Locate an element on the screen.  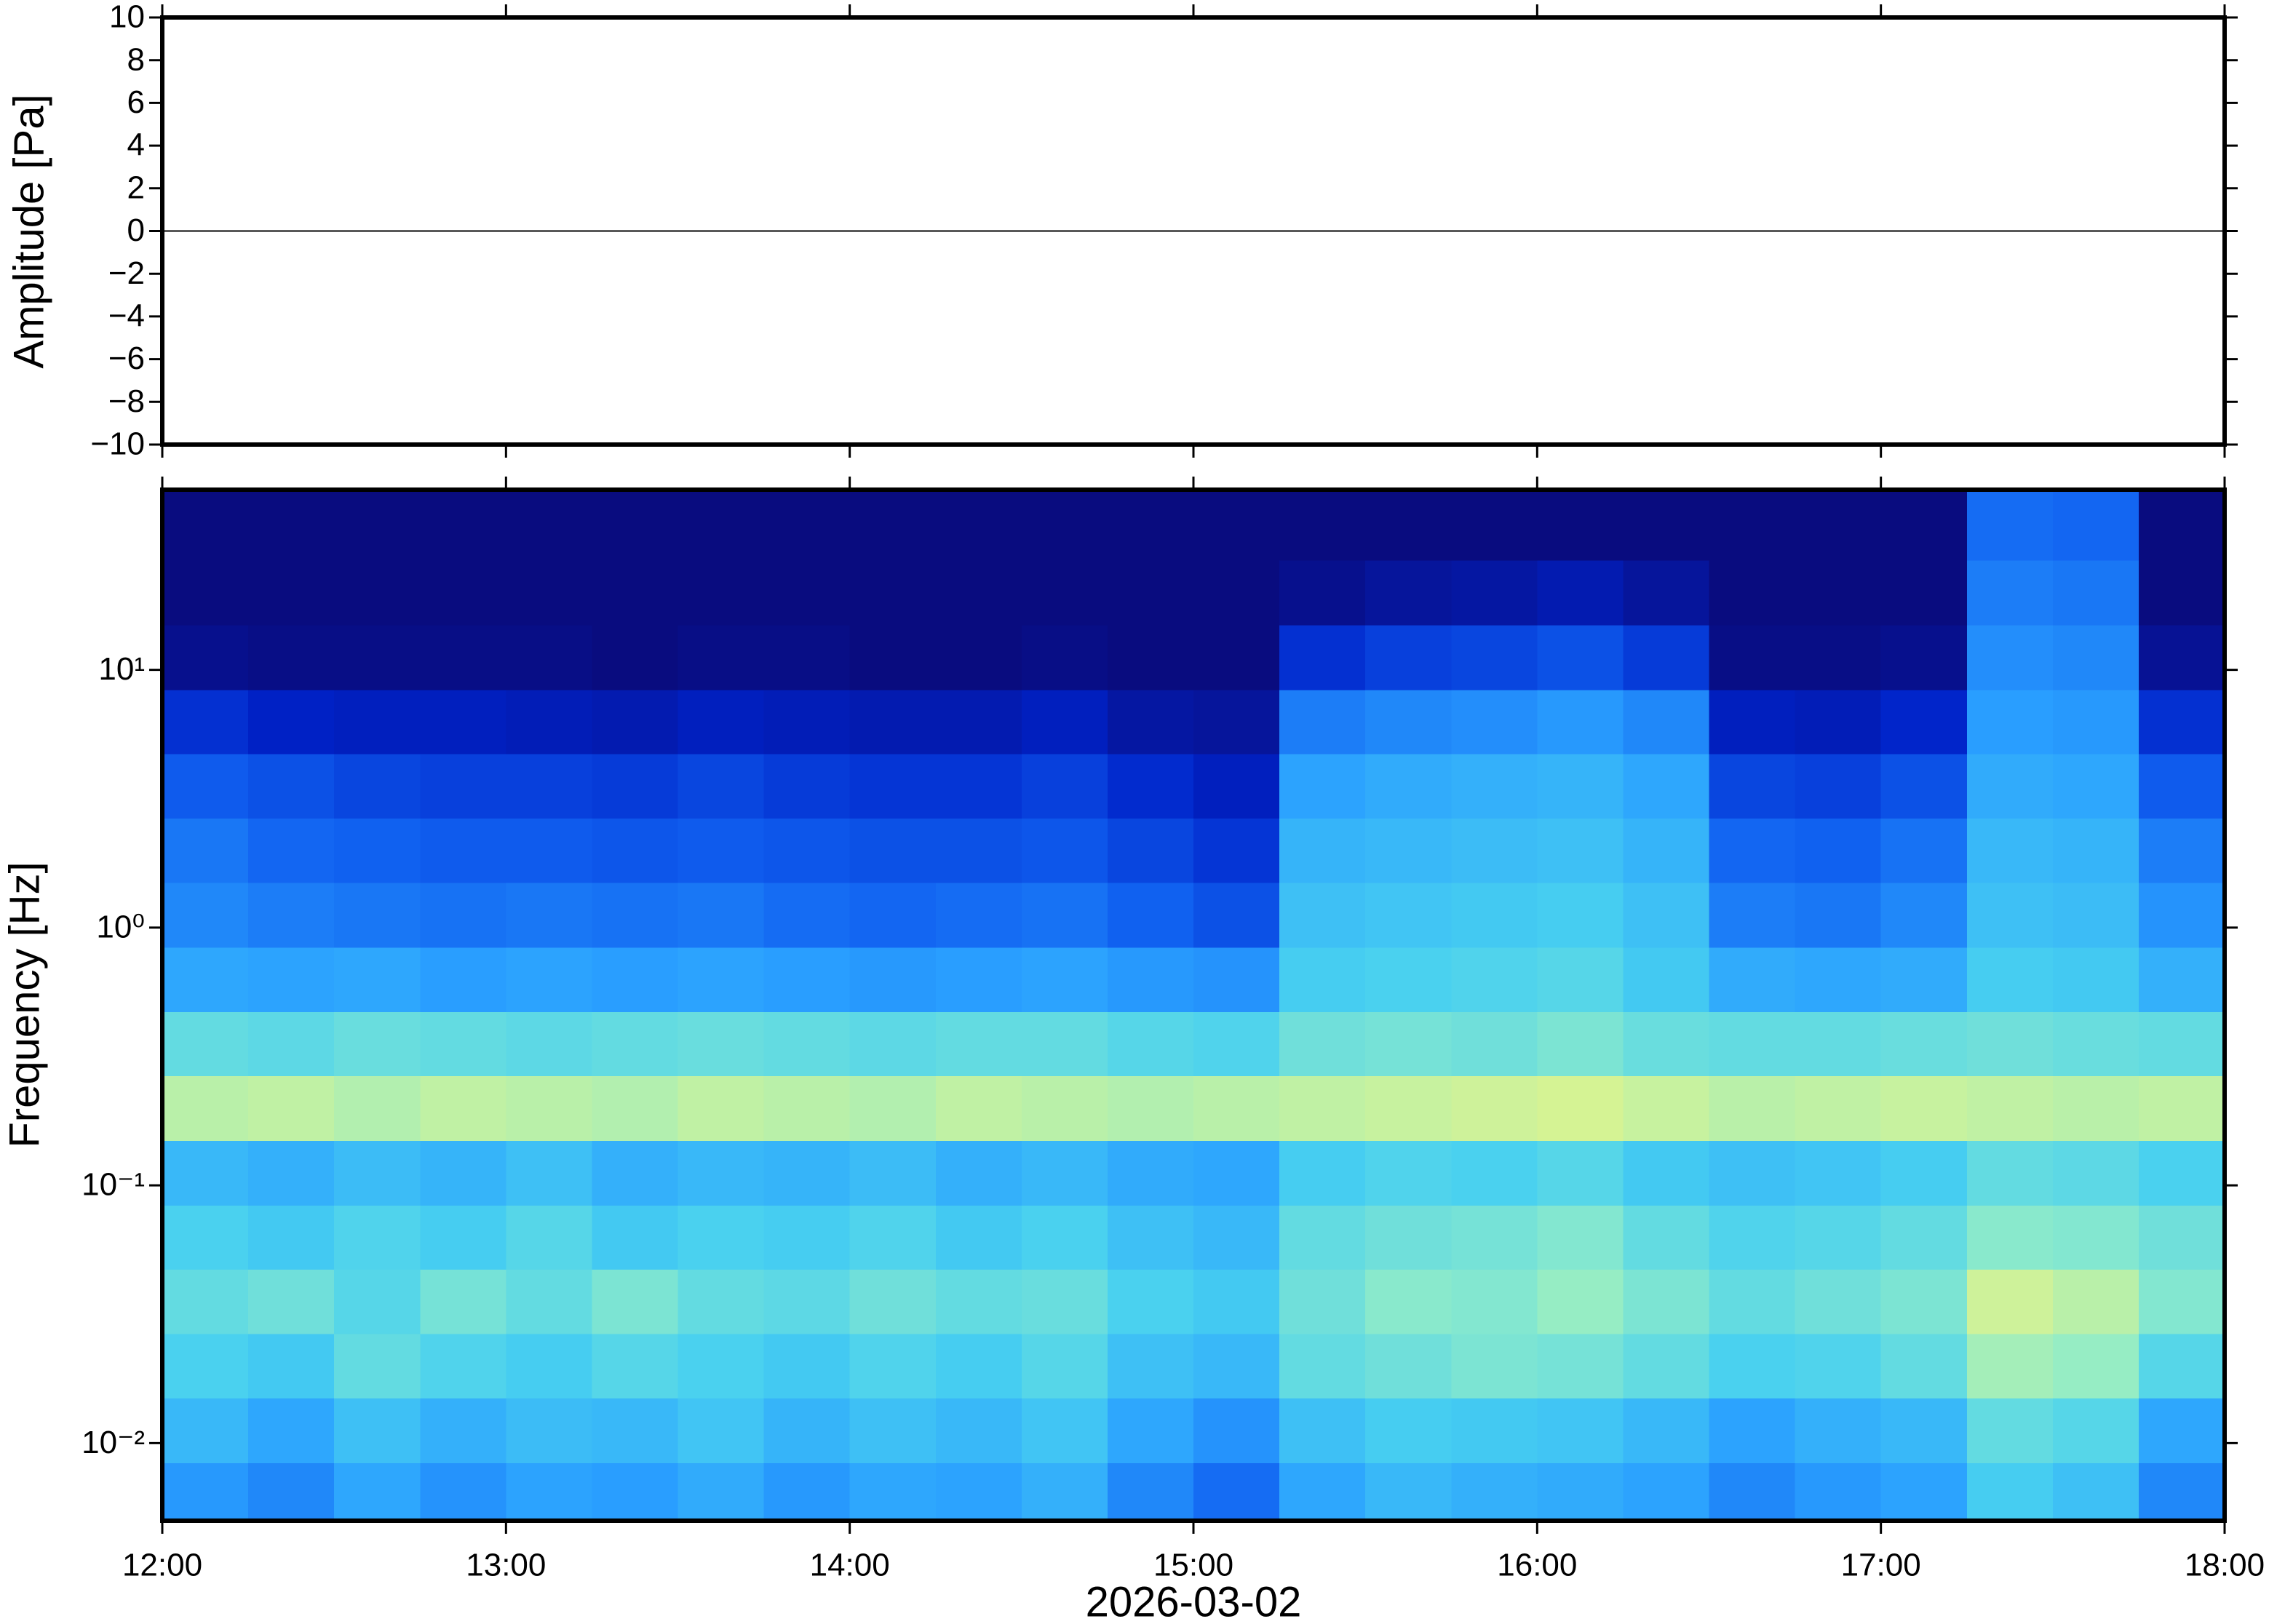
y-tick-label: −2 is located at coordinates (126, 273).